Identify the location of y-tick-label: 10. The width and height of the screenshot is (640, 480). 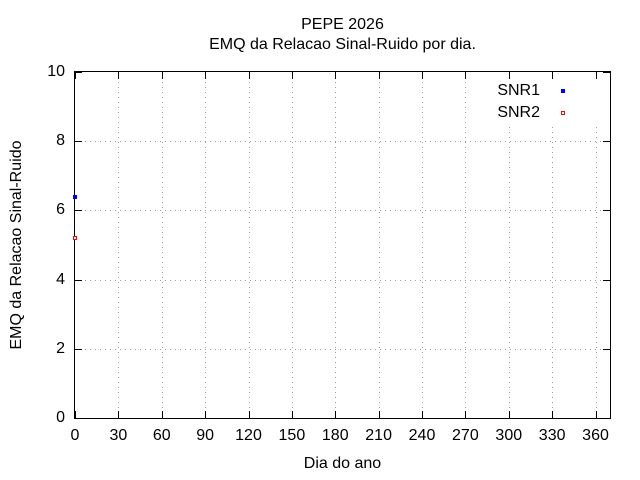
(56, 71).